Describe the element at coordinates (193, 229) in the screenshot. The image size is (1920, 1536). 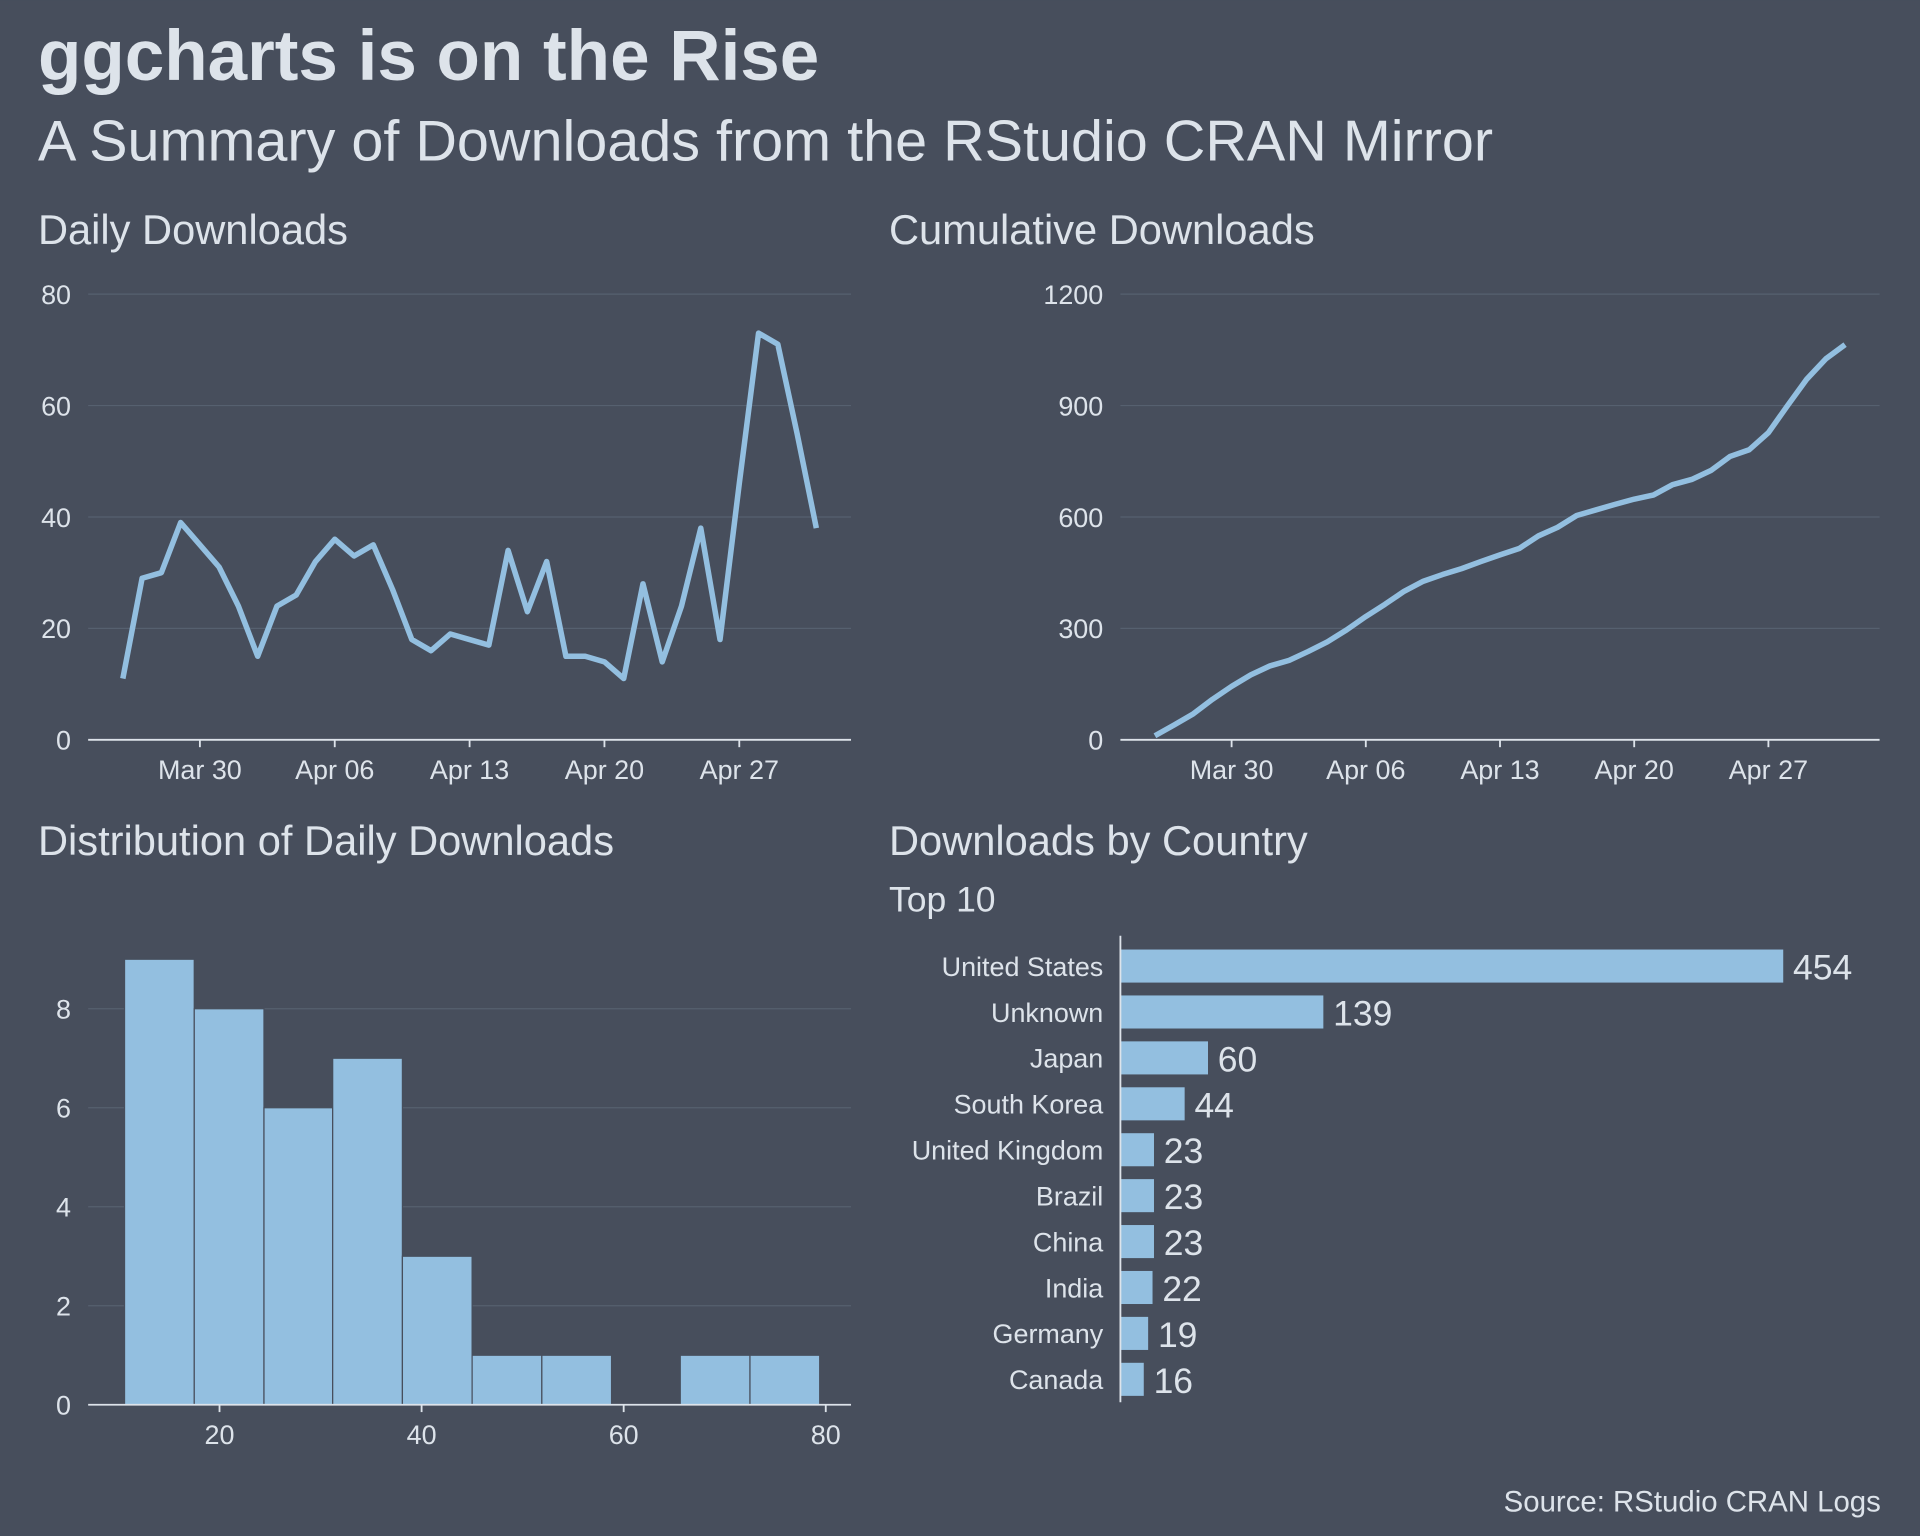
I see `chart-title: Daily Downloads` at that location.